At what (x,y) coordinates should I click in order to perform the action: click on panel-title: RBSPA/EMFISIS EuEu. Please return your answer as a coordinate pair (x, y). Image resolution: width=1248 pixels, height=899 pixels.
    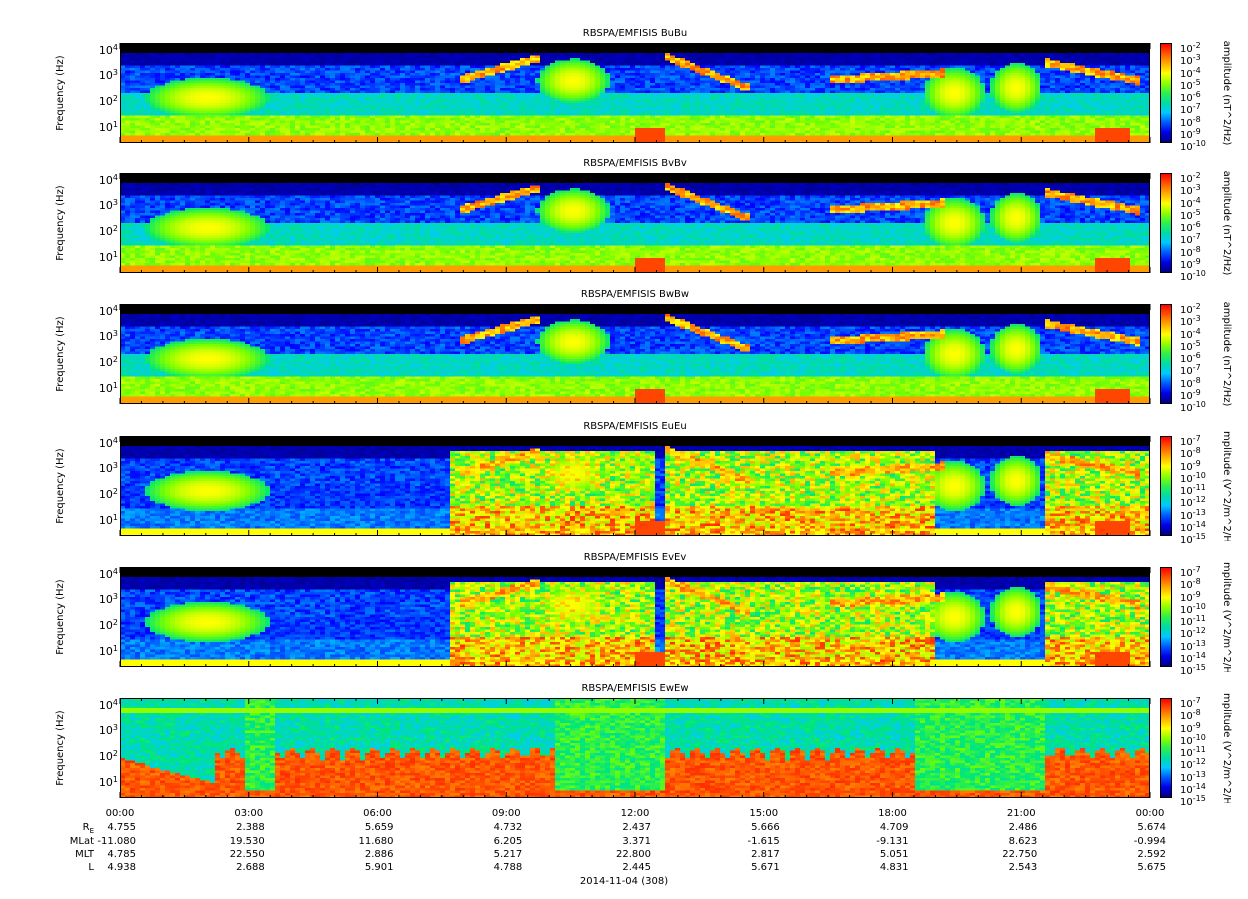
    Looking at the image, I should click on (635, 426).